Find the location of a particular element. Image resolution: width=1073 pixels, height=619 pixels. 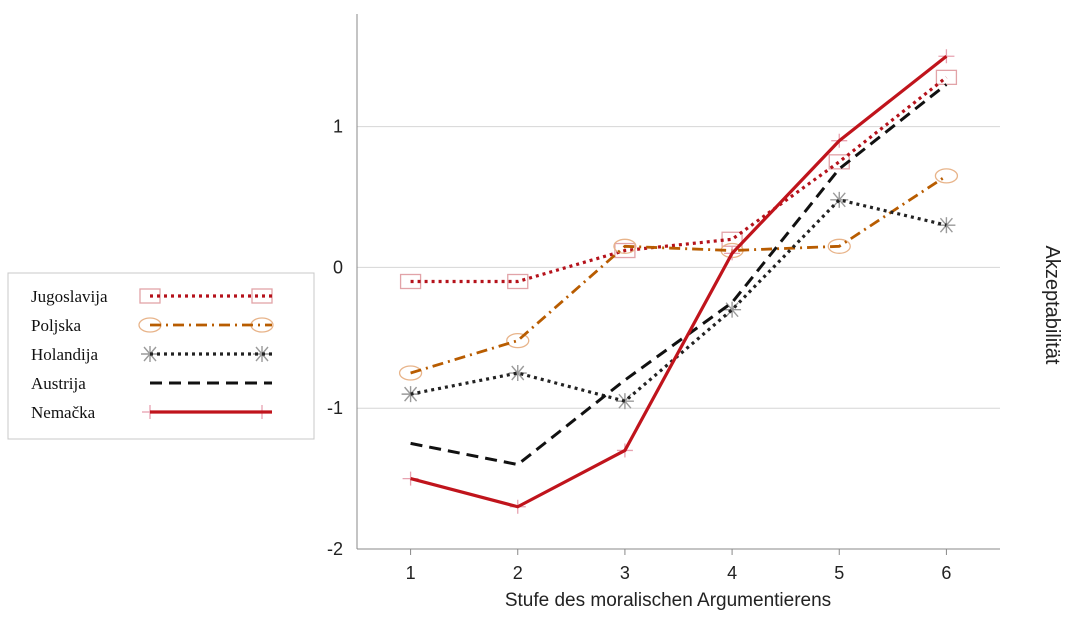

x-tick-label: 4 is located at coordinates (732, 573).